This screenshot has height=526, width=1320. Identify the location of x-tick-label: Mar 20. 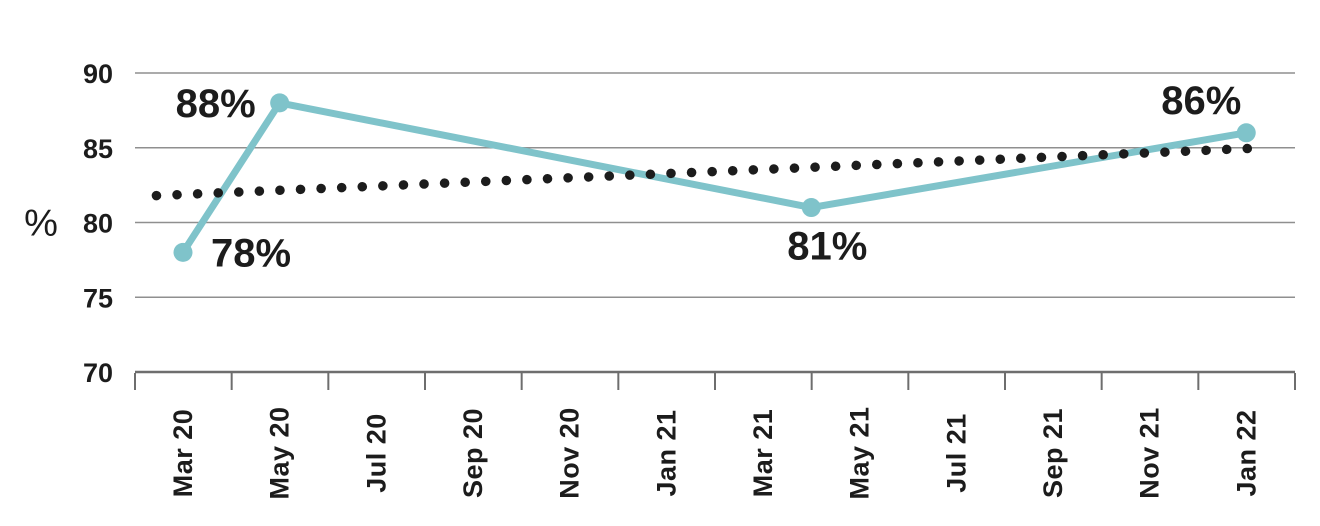
(183, 453).